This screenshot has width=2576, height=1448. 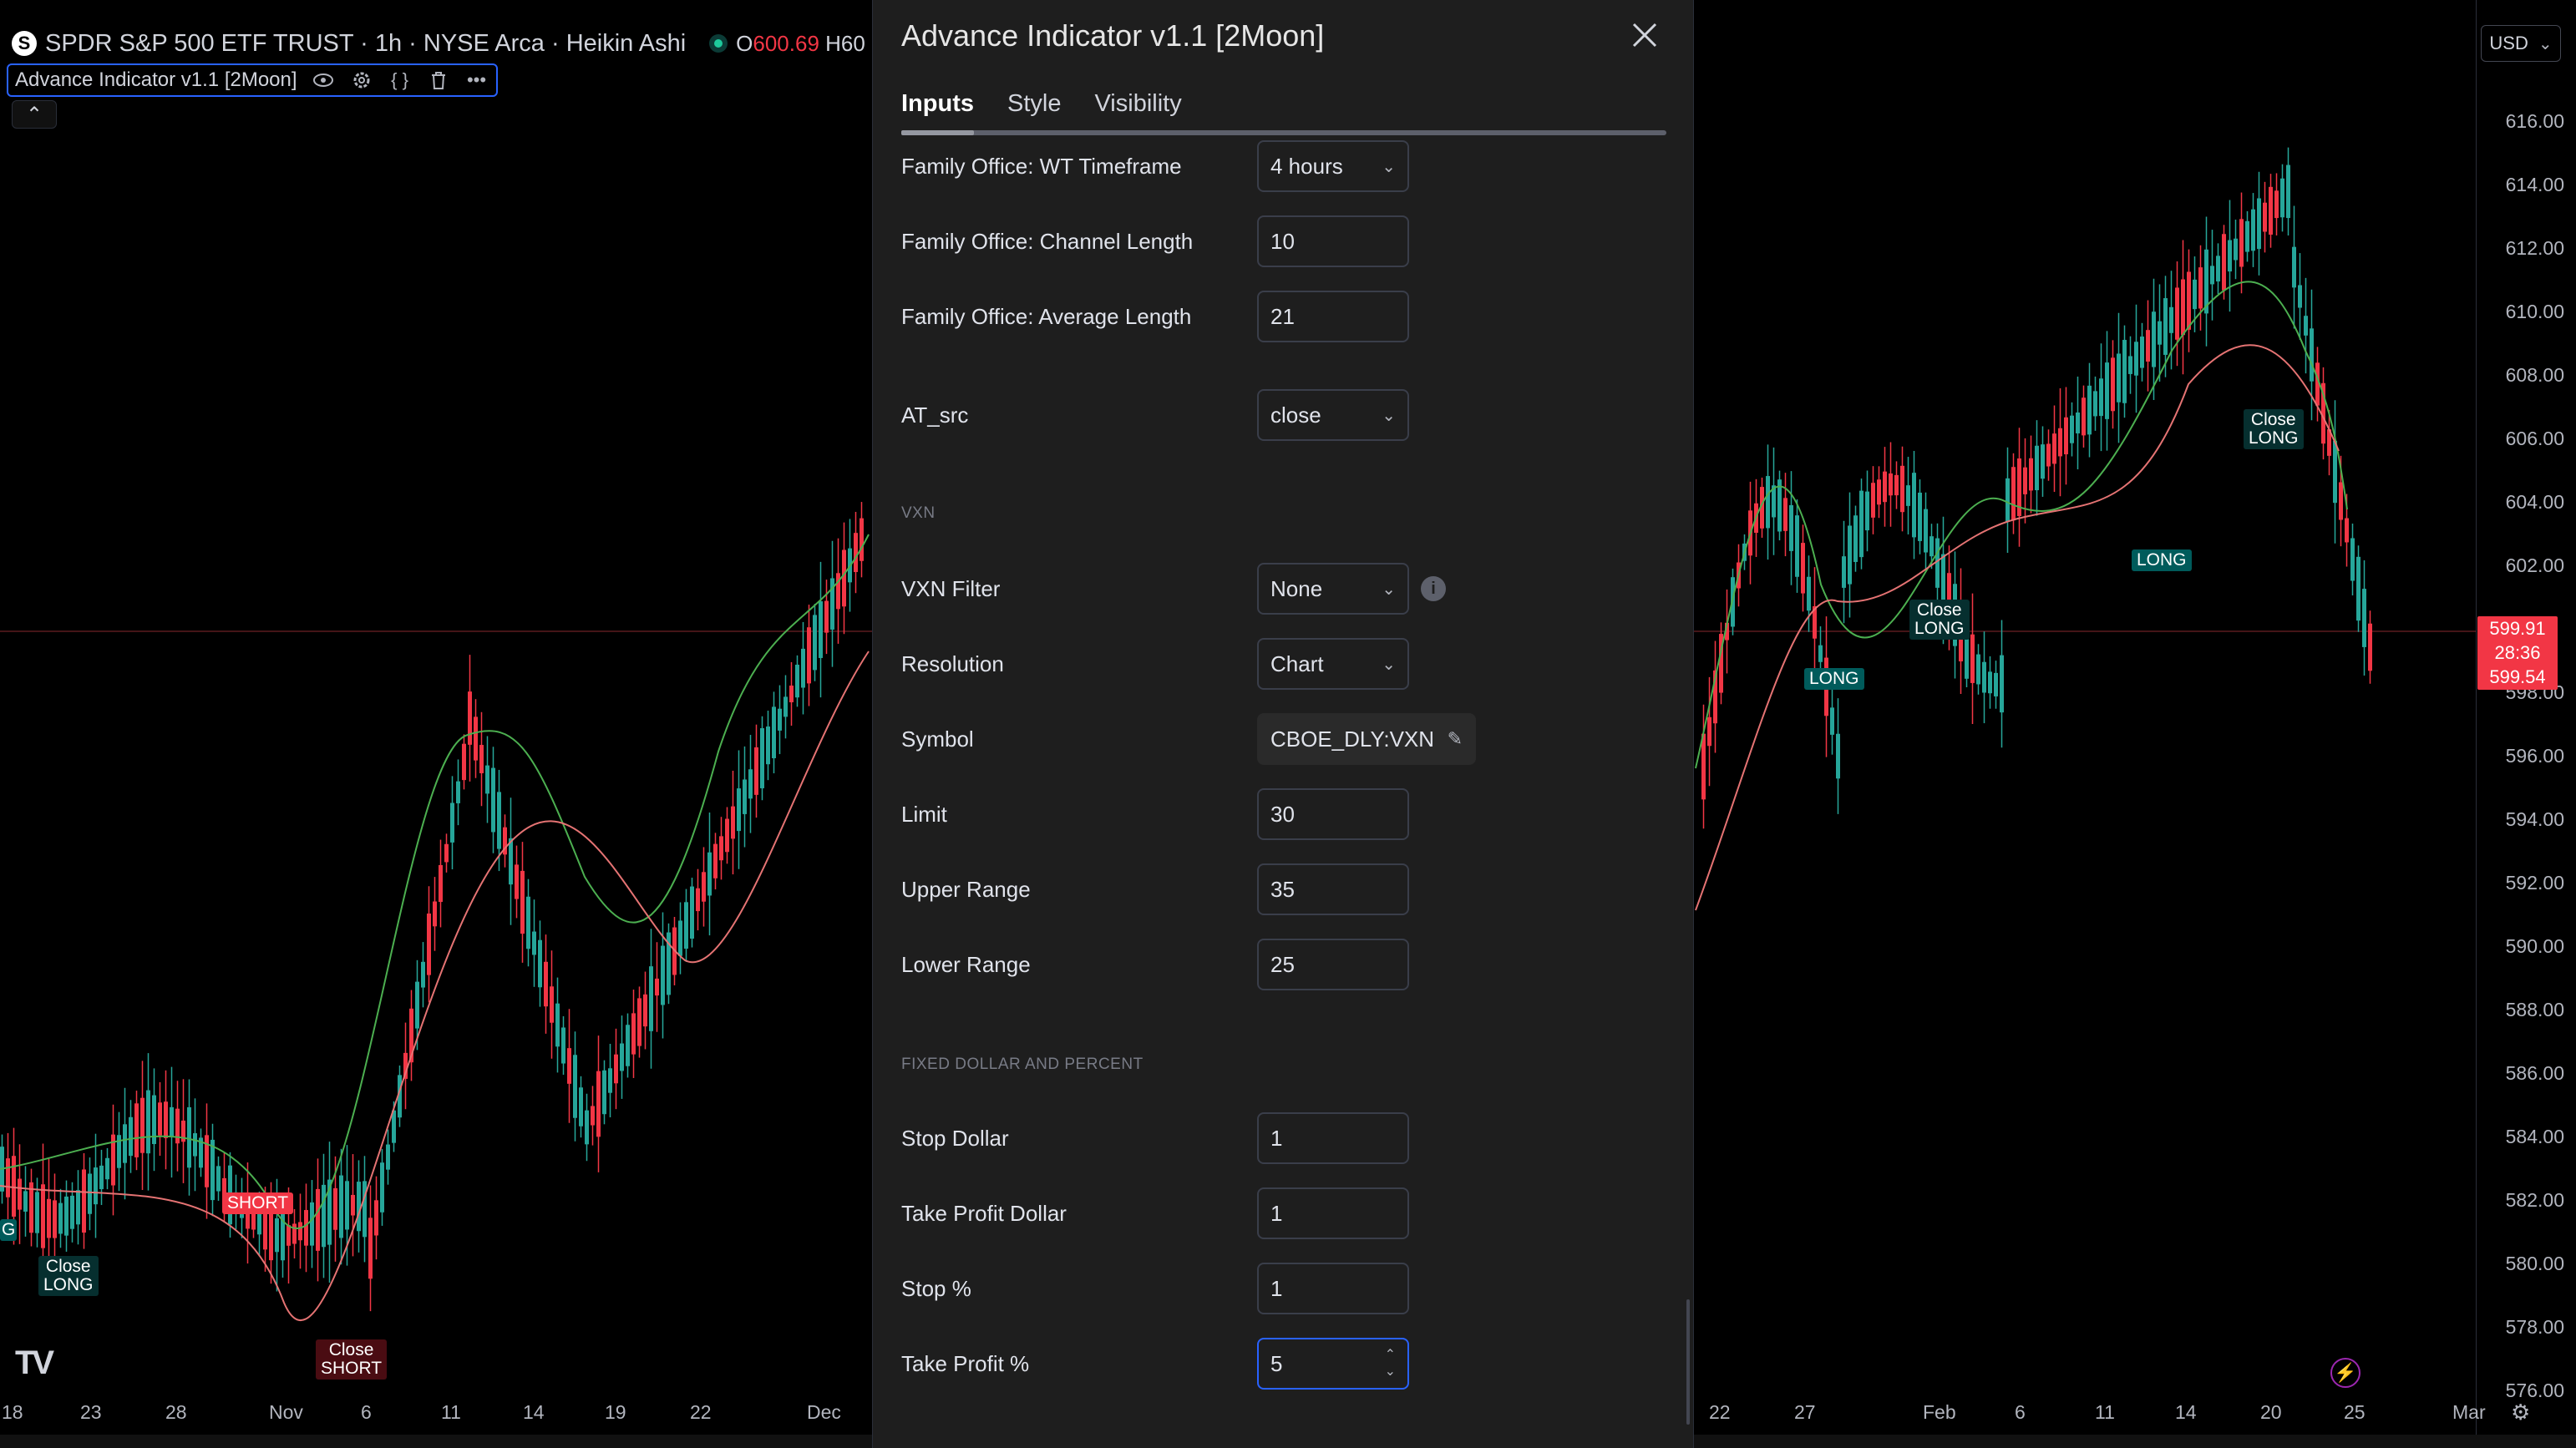 I want to click on currency-select: USD ⌄, so click(x=2521, y=43).